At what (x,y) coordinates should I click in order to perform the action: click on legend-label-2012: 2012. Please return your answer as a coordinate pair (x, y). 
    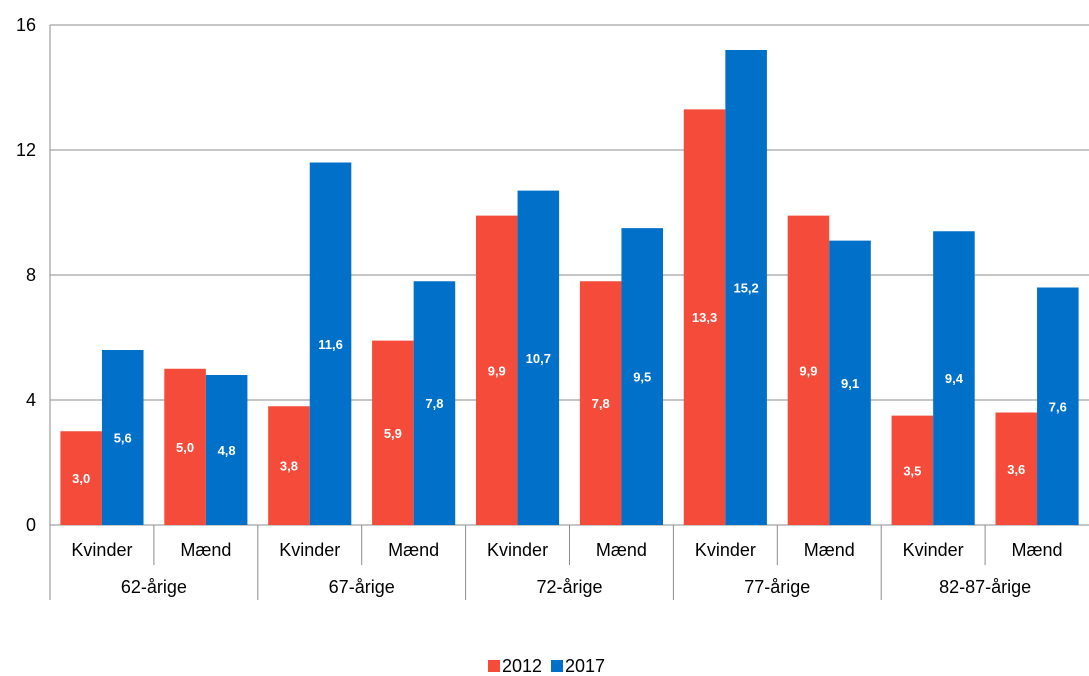
    Looking at the image, I should click on (522, 666).